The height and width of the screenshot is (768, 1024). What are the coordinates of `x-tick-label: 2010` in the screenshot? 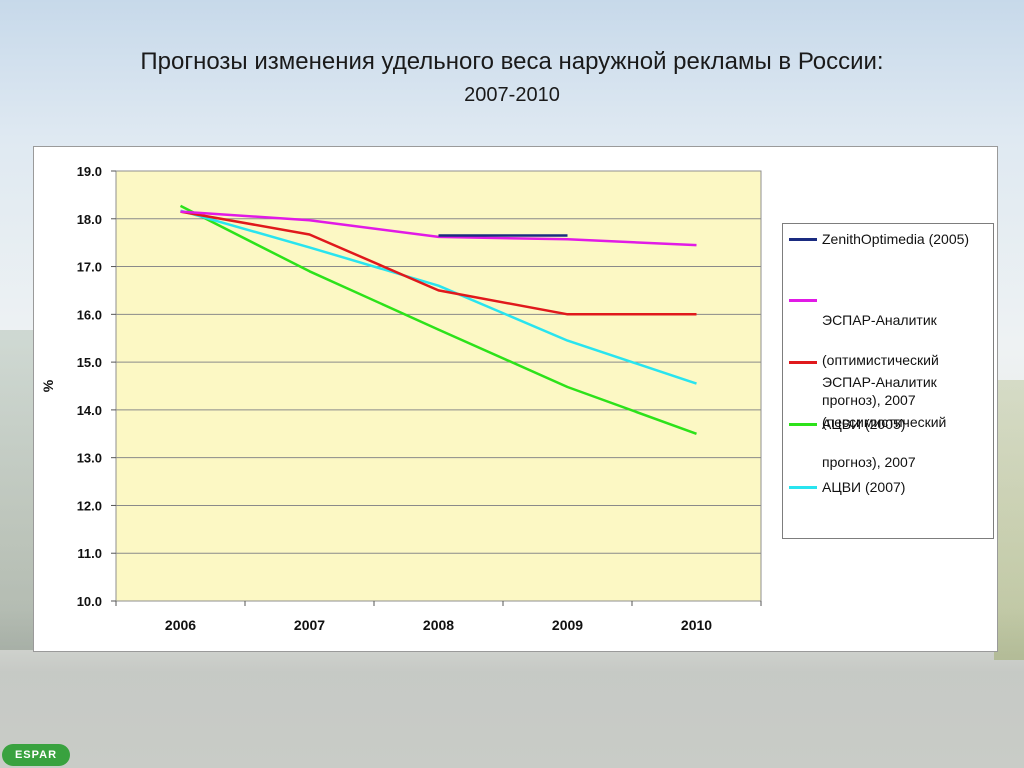 It's located at (696, 625).